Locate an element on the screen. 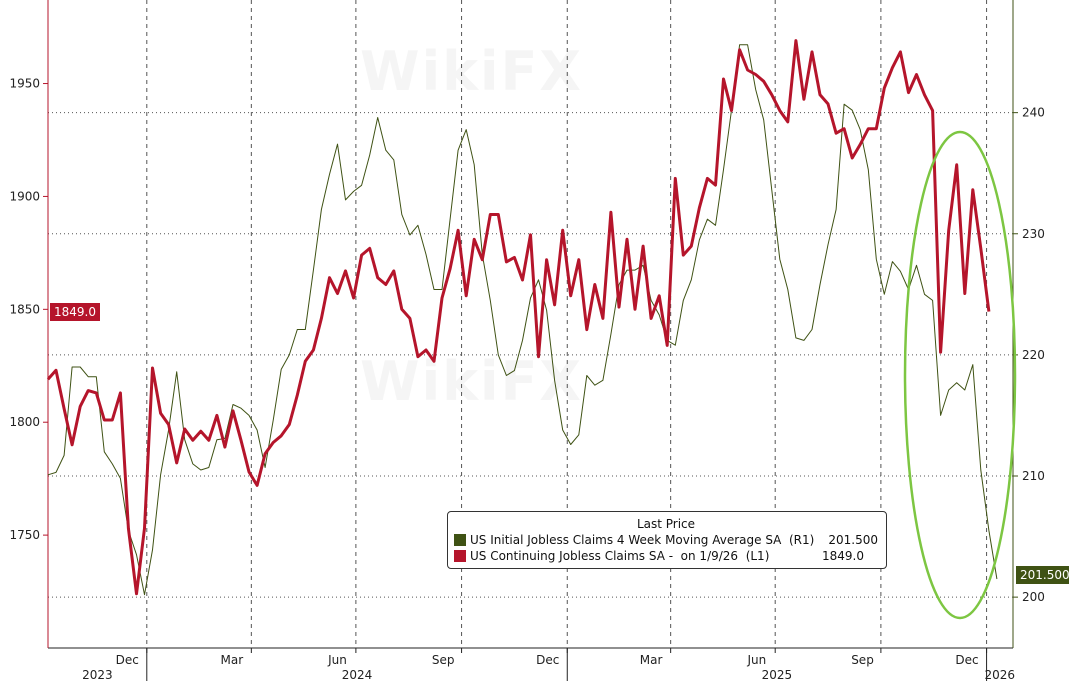 This screenshot has width=1069, height=681. annotation-ellipse is located at coordinates (960, 375).